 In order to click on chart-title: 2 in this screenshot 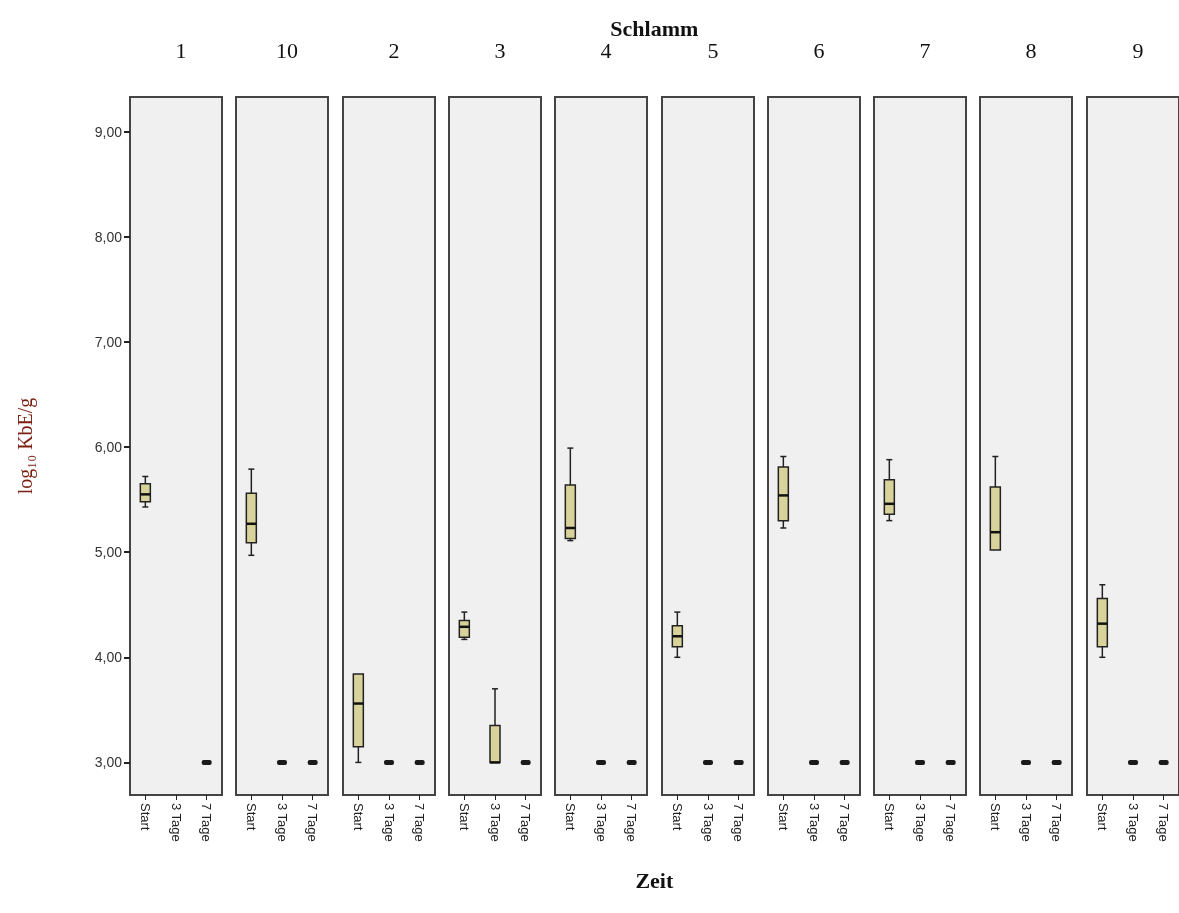, I will do `click(394, 50)`.